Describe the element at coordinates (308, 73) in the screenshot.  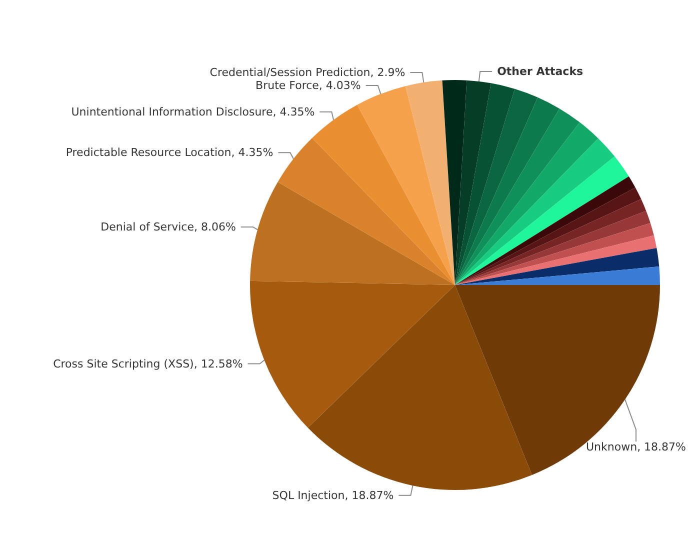
I see `slice-label: Credential/Session Prediction, 2.9%` at that location.